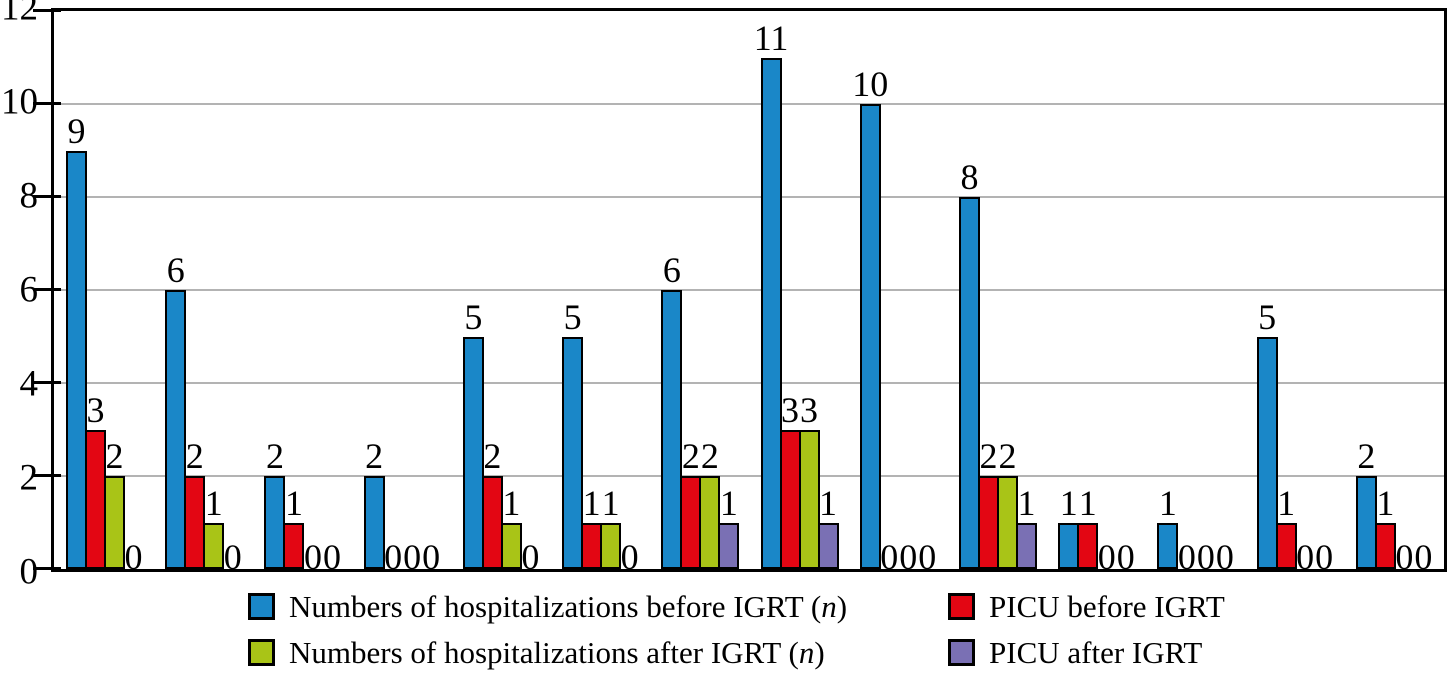  I want to click on bar-value-label-picu-after-igrt-g10: 1, so click(1026, 502).